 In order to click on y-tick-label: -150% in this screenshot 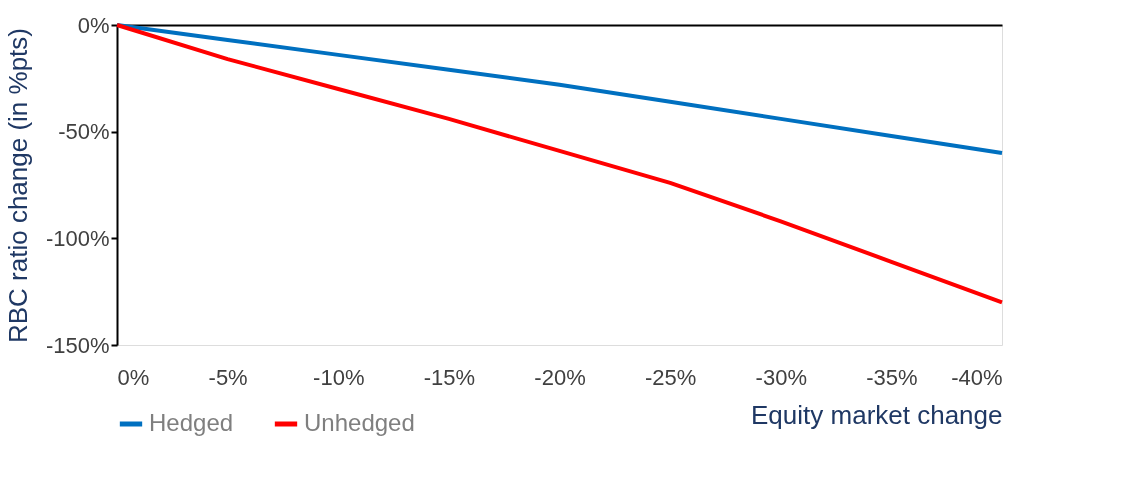, I will do `click(77, 345)`.